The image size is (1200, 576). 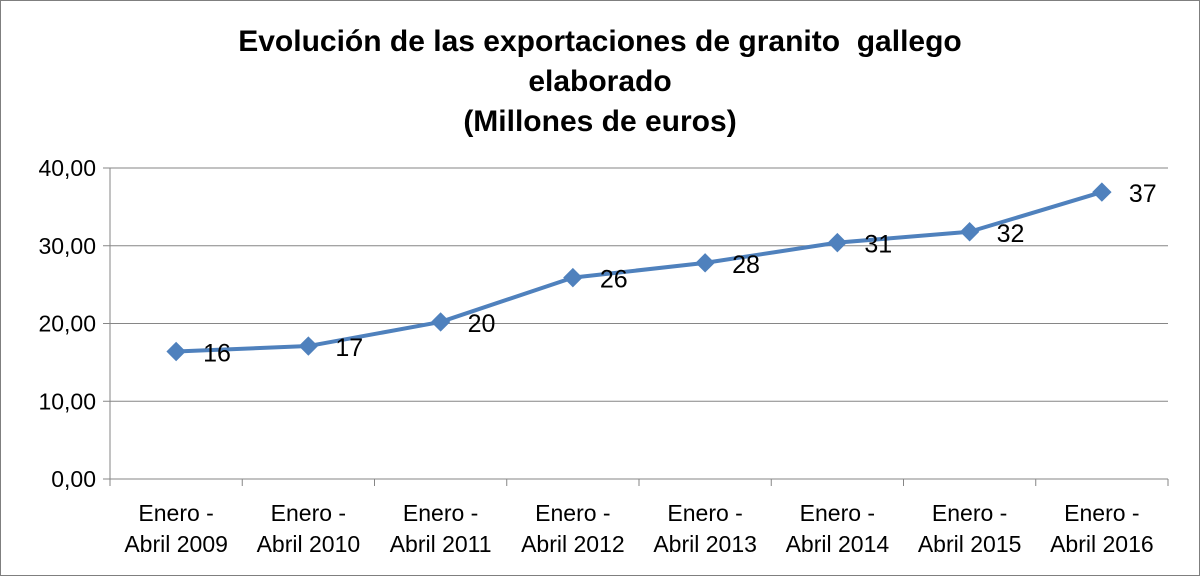 I want to click on x-tick-label: Enero - Abril 2015, so click(x=970, y=528).